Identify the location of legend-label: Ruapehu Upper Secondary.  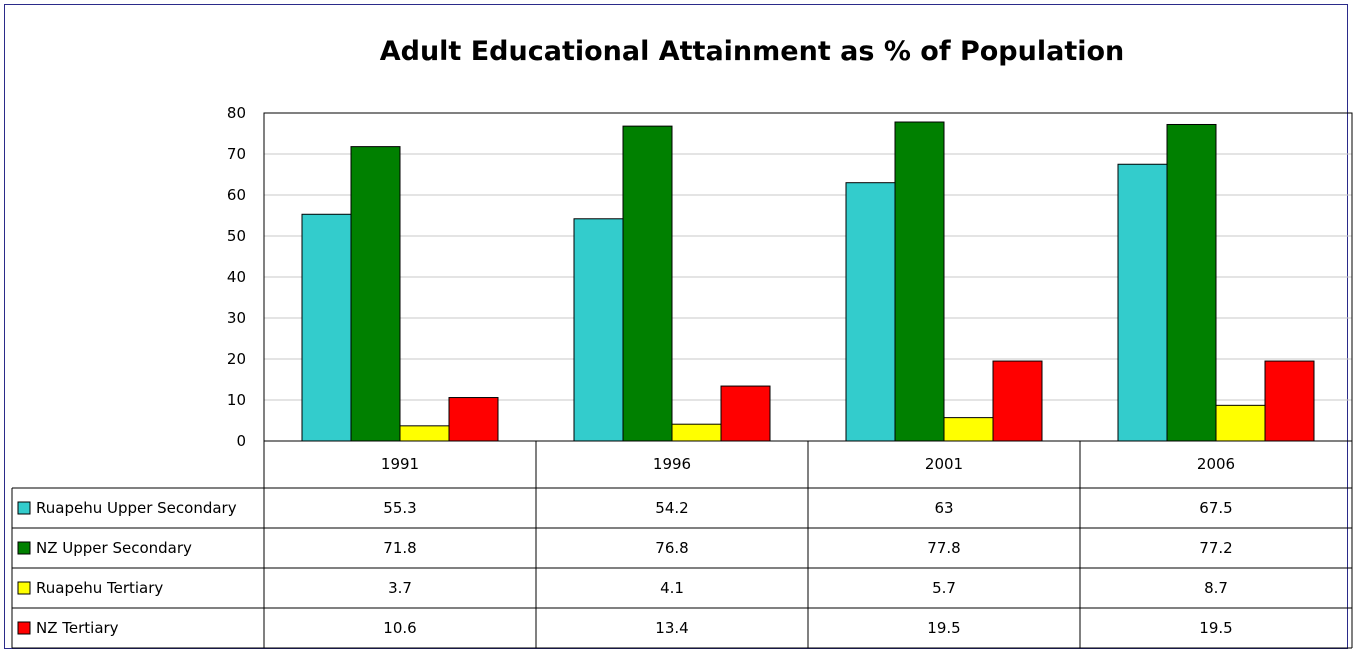
(136, 508).